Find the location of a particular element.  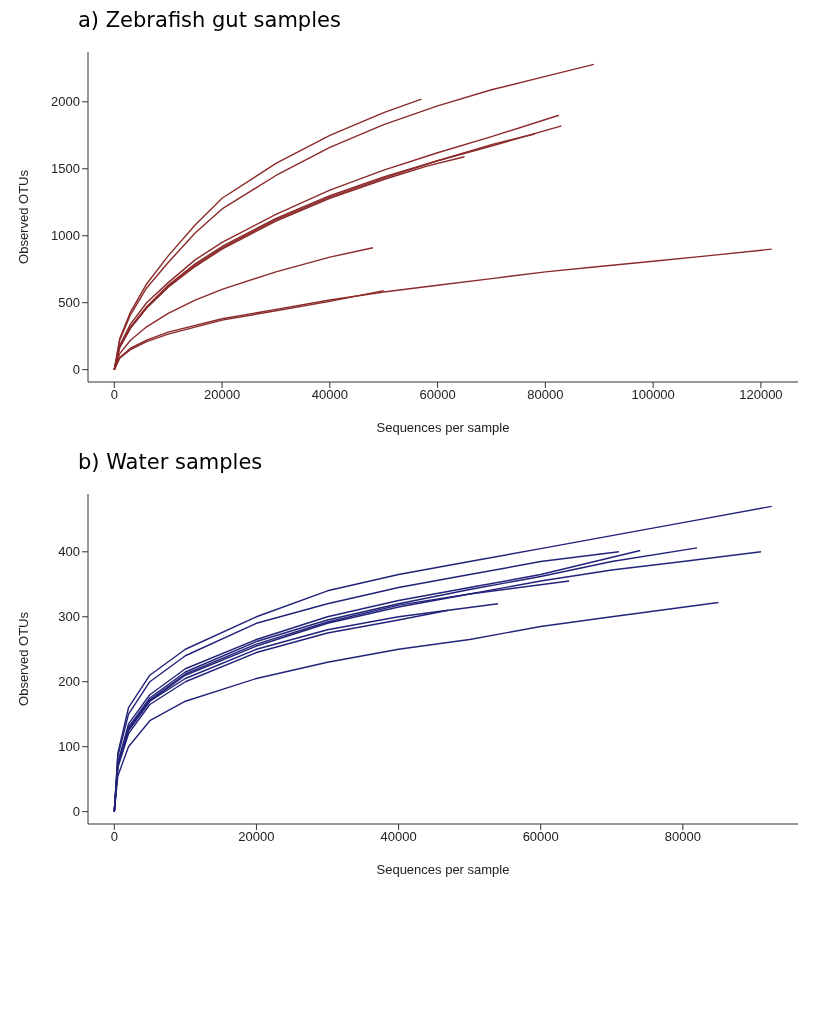

y-tick-label: 2000 is located at coordinates (65, 102).